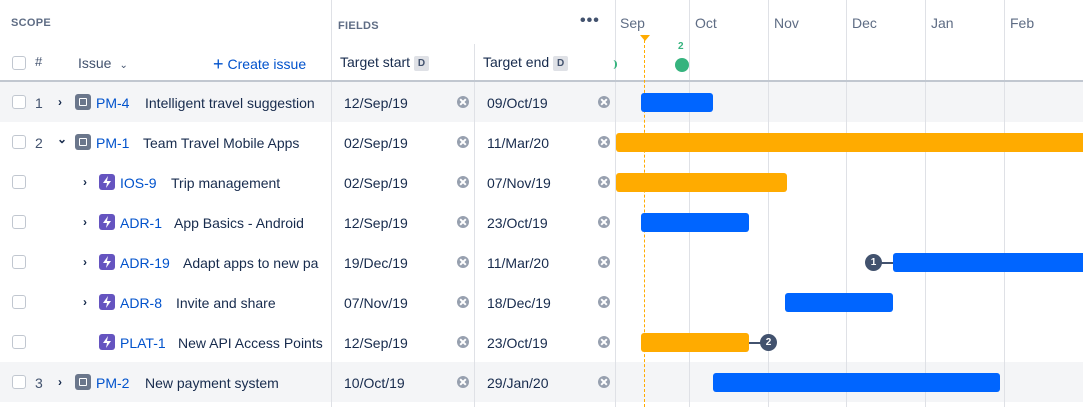  Describe the element at coordinates (864, 23) in the screenshot. I see `month-label: Dec` at that location.